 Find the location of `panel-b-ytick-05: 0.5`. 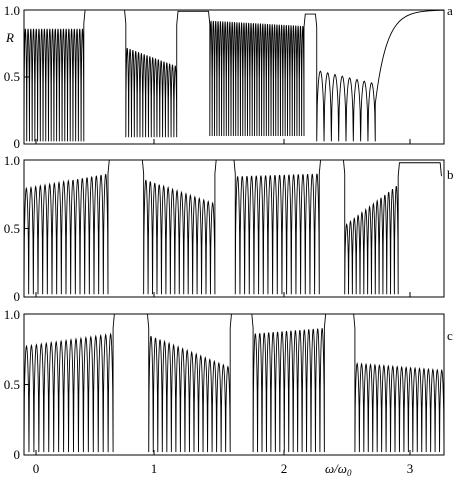

panel-b-ytick-05: 0.5 is located at coordinates (12, 228).